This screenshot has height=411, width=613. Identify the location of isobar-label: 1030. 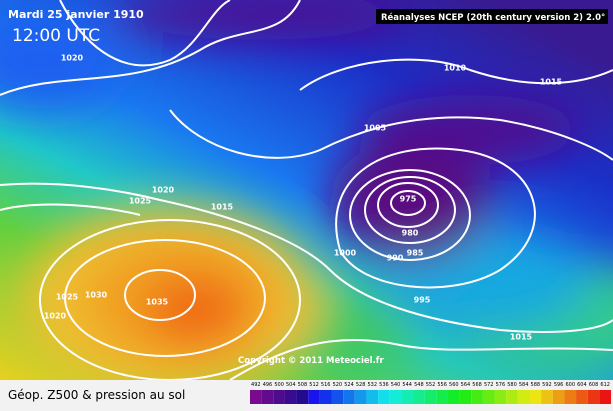
(96, 295).